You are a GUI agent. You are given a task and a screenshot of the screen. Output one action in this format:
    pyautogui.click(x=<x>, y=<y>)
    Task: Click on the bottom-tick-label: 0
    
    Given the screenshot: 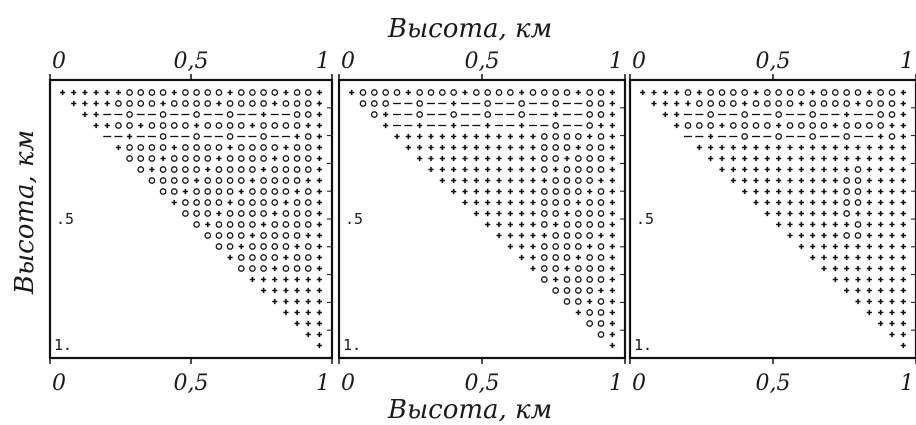 What is the action you would take?
    pyautogui.click(x=348, y=383)
    